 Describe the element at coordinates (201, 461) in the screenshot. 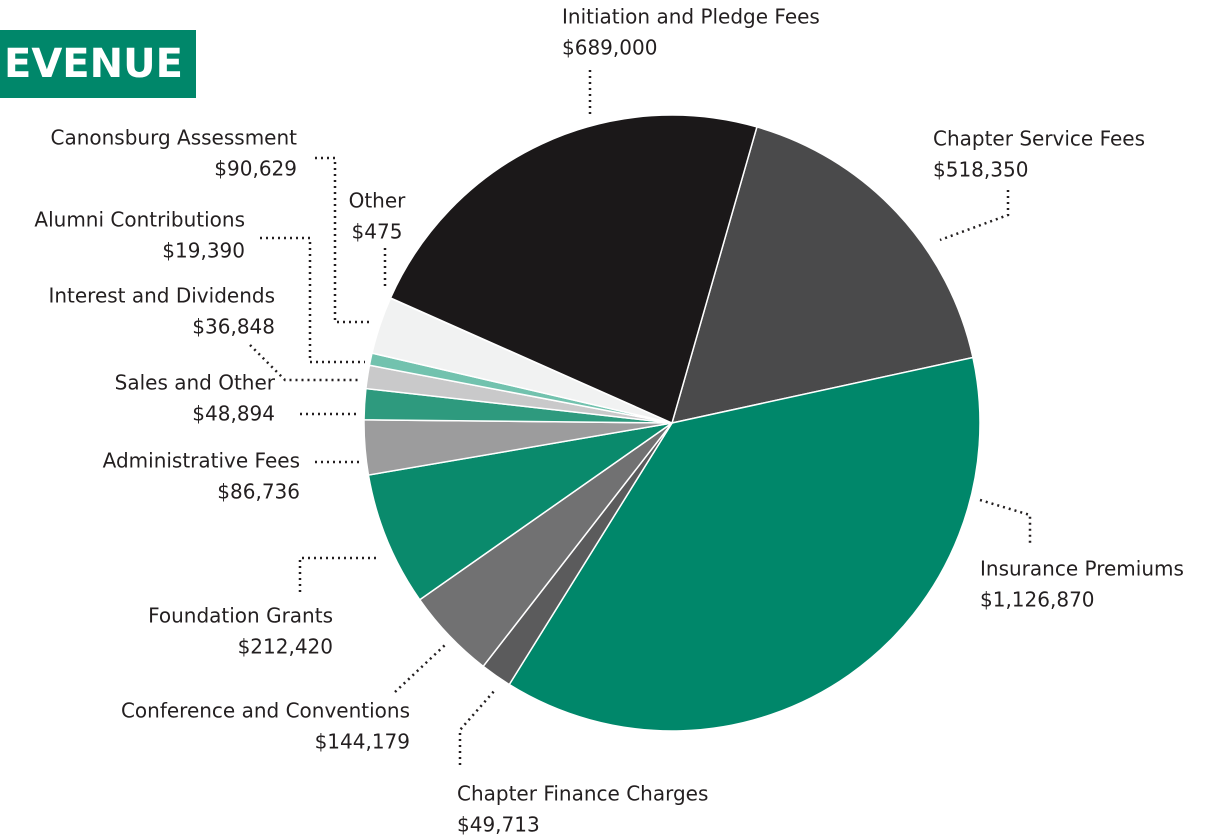

I see `slice-label: Administrative Fees` at that location.